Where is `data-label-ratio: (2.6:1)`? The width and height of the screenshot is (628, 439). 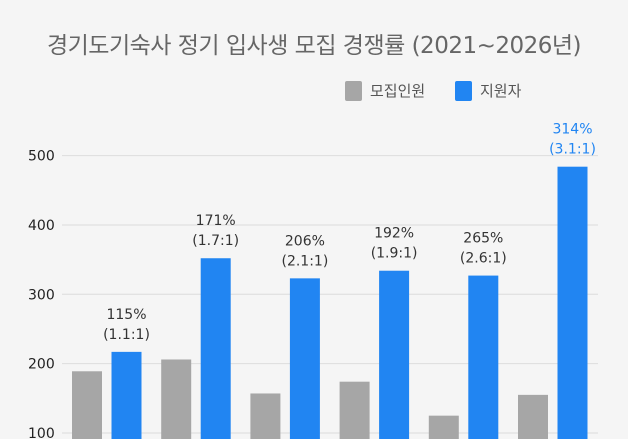 data-label-ratio: (2.6:1) is located at coordinates (483, 259).